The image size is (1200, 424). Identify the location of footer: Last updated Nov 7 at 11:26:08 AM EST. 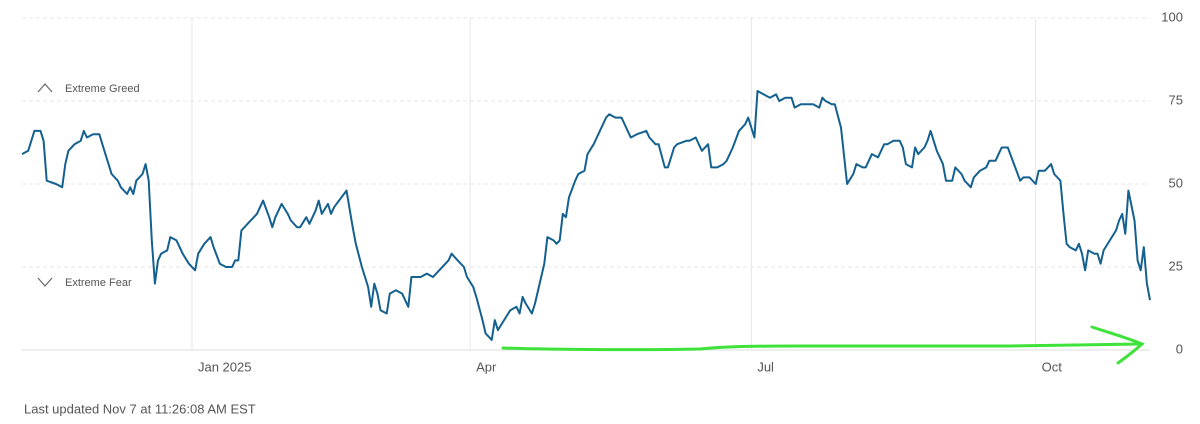
(140, 408).